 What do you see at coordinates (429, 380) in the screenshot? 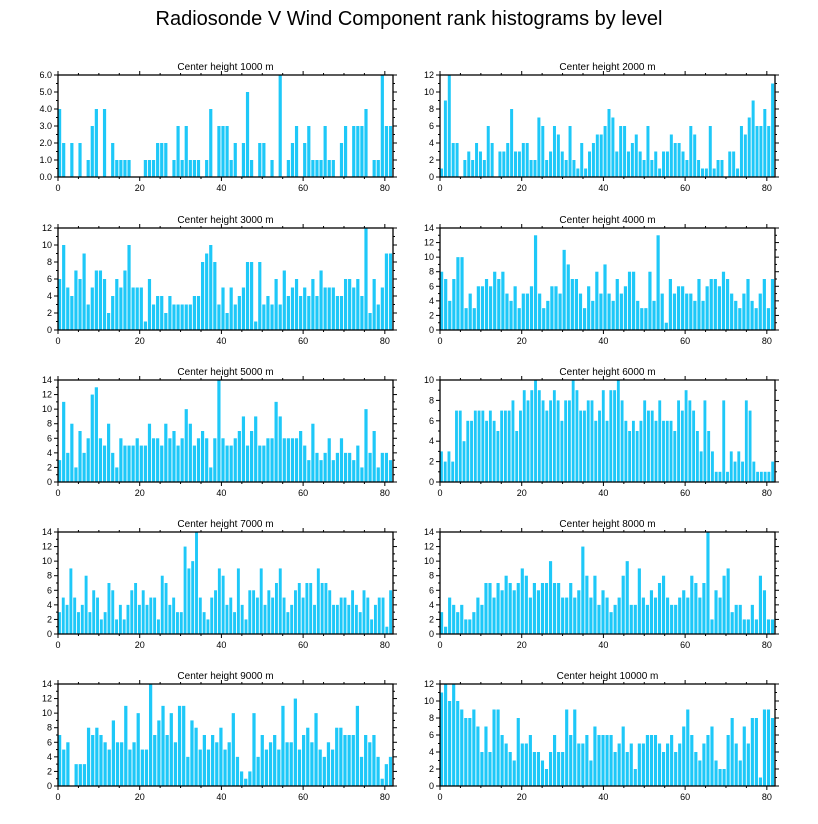
I see `y-tick-label: 10` at bounding box center [429, 380].